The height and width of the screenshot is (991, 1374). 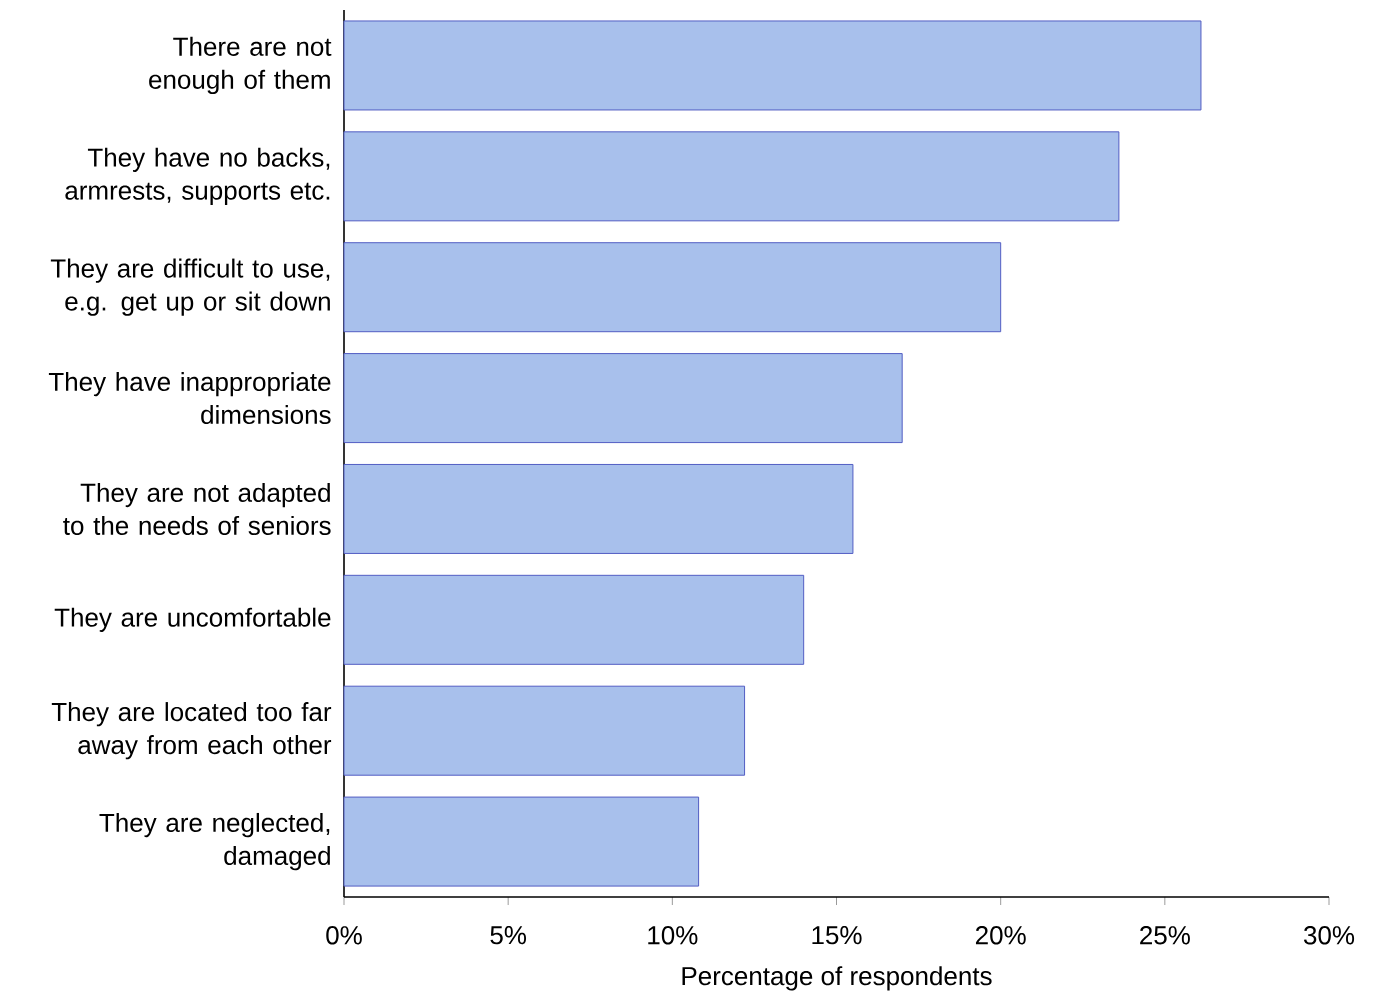 What do you see at coordinates (197, 176) in the screenshot?
I see `y-tick-label: They have no backs, armrests, supports etc.` at bounding box center [197, 176].